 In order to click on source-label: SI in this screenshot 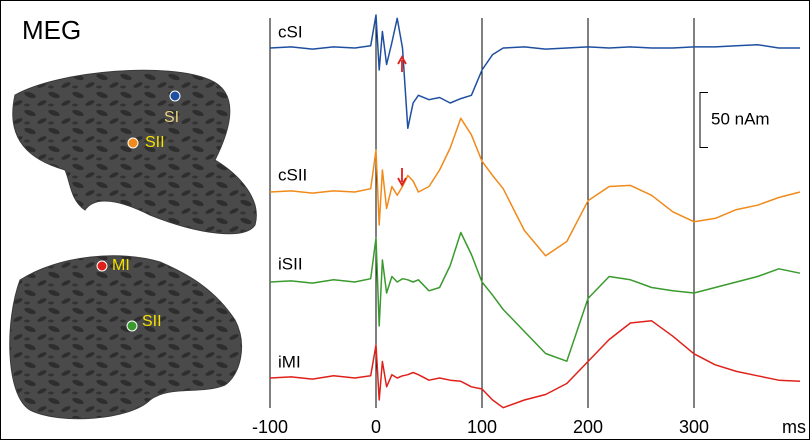, I will do `click(171, 117)`.